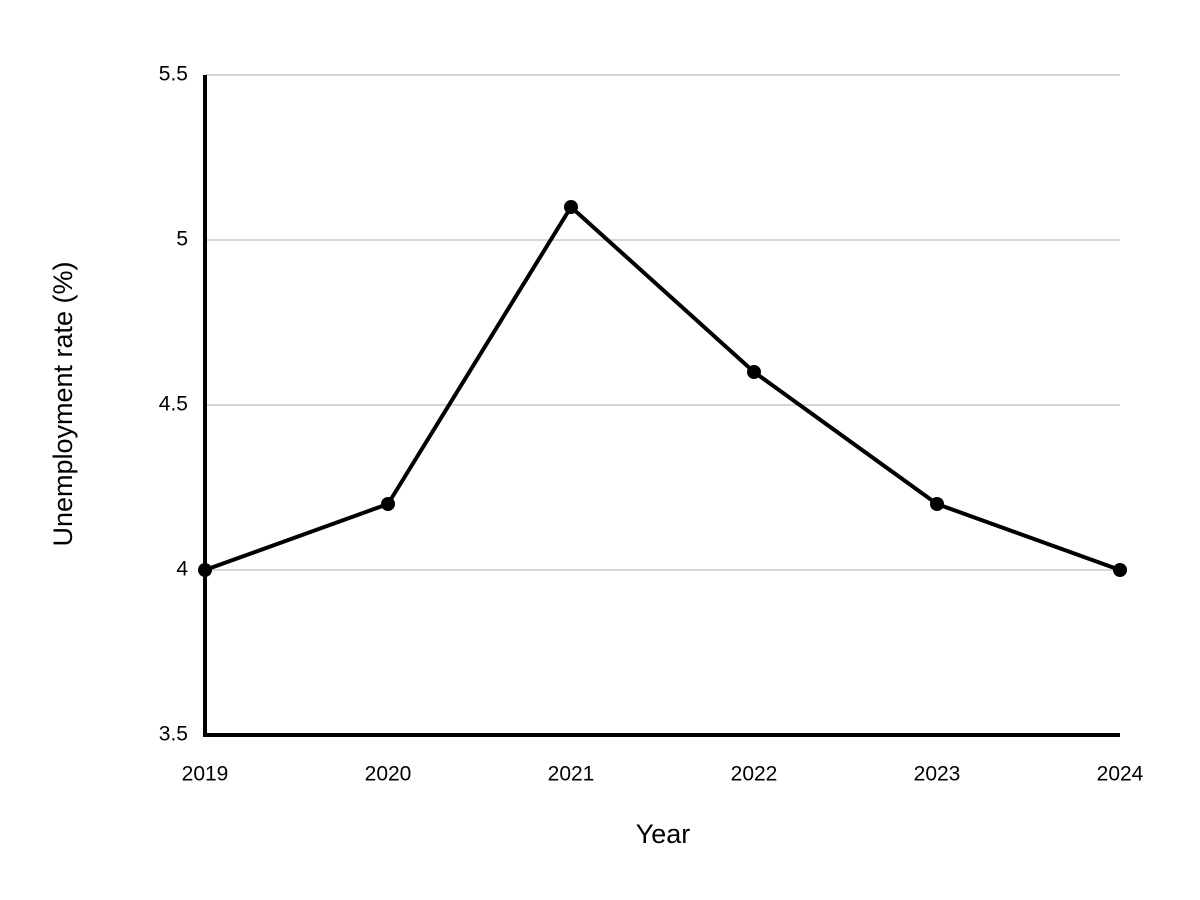 The image size is (1200, 900). What do you see at coordinates (663, 834) in the screenshot?
I see `x-axis-label: Year` at bounding box center [663, 834].